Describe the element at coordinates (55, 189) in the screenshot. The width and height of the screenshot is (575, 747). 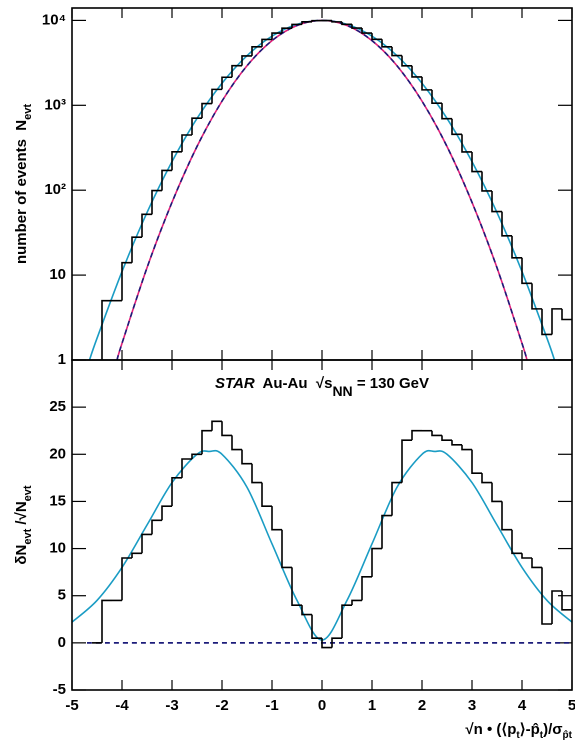
I see `y-tick-label: 10²` at that location.